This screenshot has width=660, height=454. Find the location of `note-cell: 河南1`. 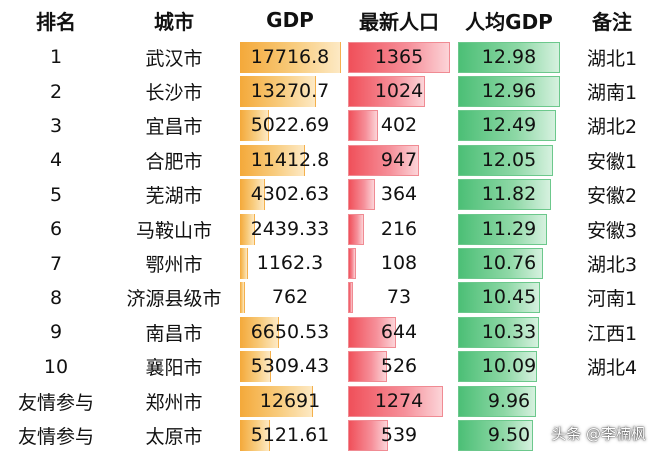

note-cell: 河南1 is located at coordinates (612, 299).